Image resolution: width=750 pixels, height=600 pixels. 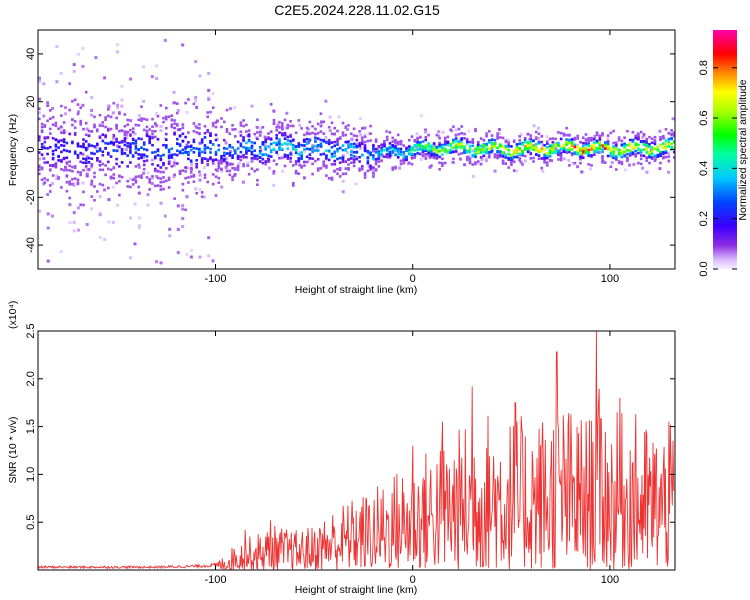 I want to click on y-tick-label: -20, so click(x=31, y=197).